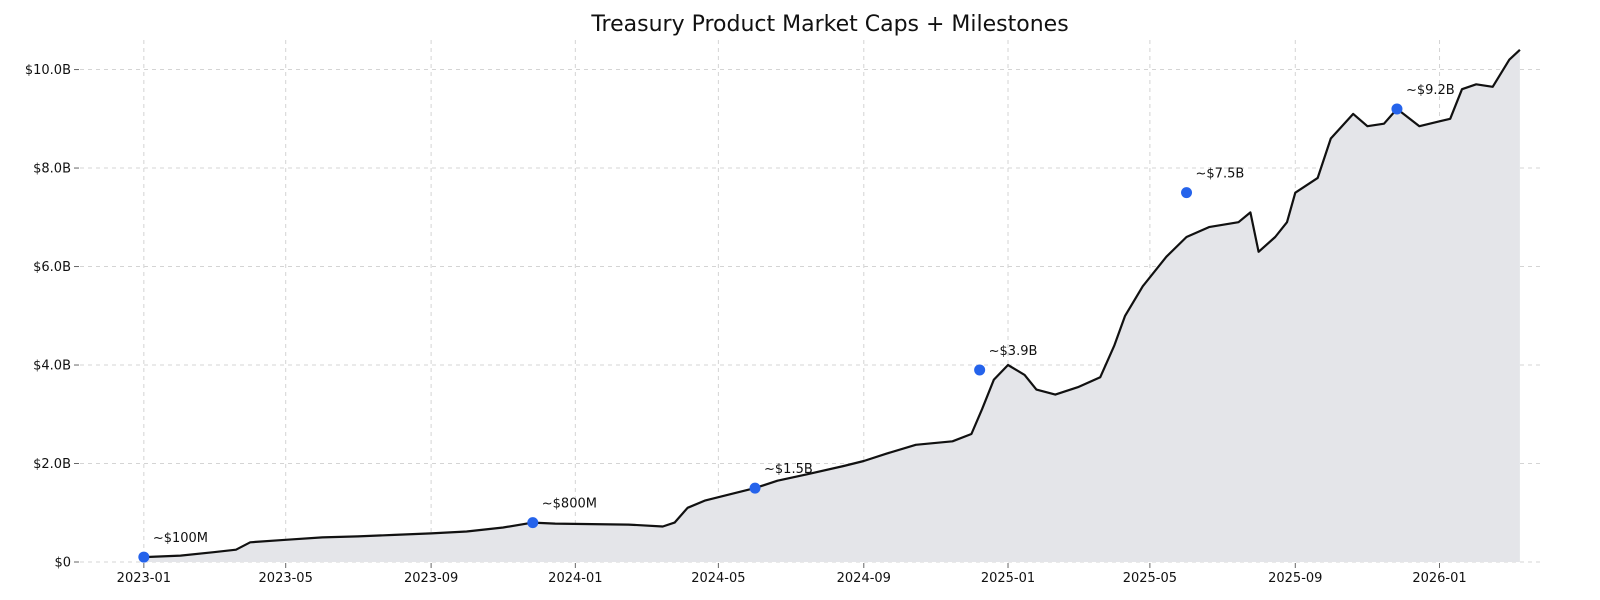 The height and width of the screenshot is (600, 1600). I want to click on x-tick-label: 2024-05, so click(718, 578).